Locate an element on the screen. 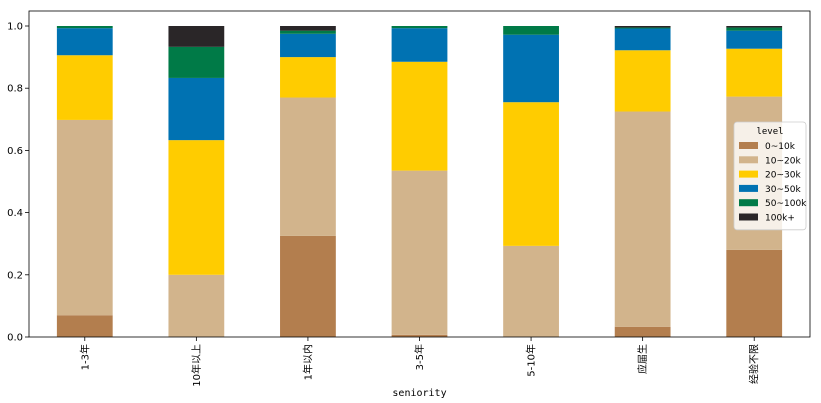 The width and height of the screenshot is (821, 403). x-axis-title: seniority is located at coordinates (419, 393).